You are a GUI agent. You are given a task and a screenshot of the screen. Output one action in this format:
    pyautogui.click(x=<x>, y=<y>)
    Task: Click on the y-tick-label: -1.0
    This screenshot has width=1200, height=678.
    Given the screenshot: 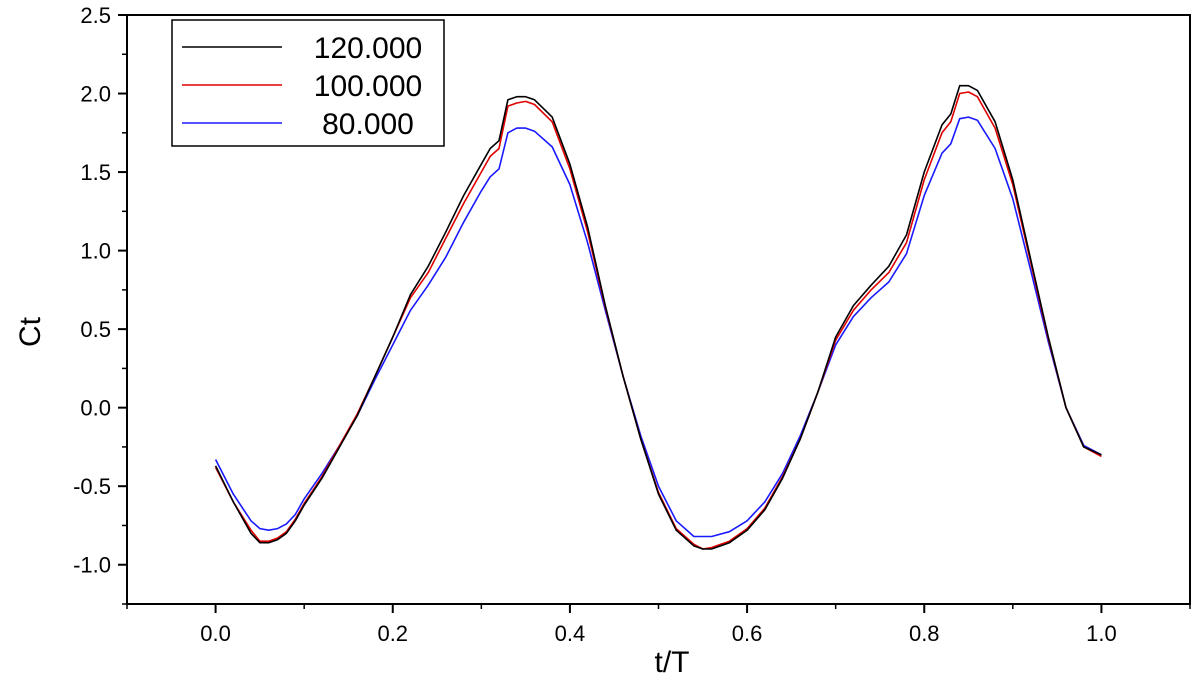 What is the action you would take?
    pyautogui.click(x=92, y=565)
    